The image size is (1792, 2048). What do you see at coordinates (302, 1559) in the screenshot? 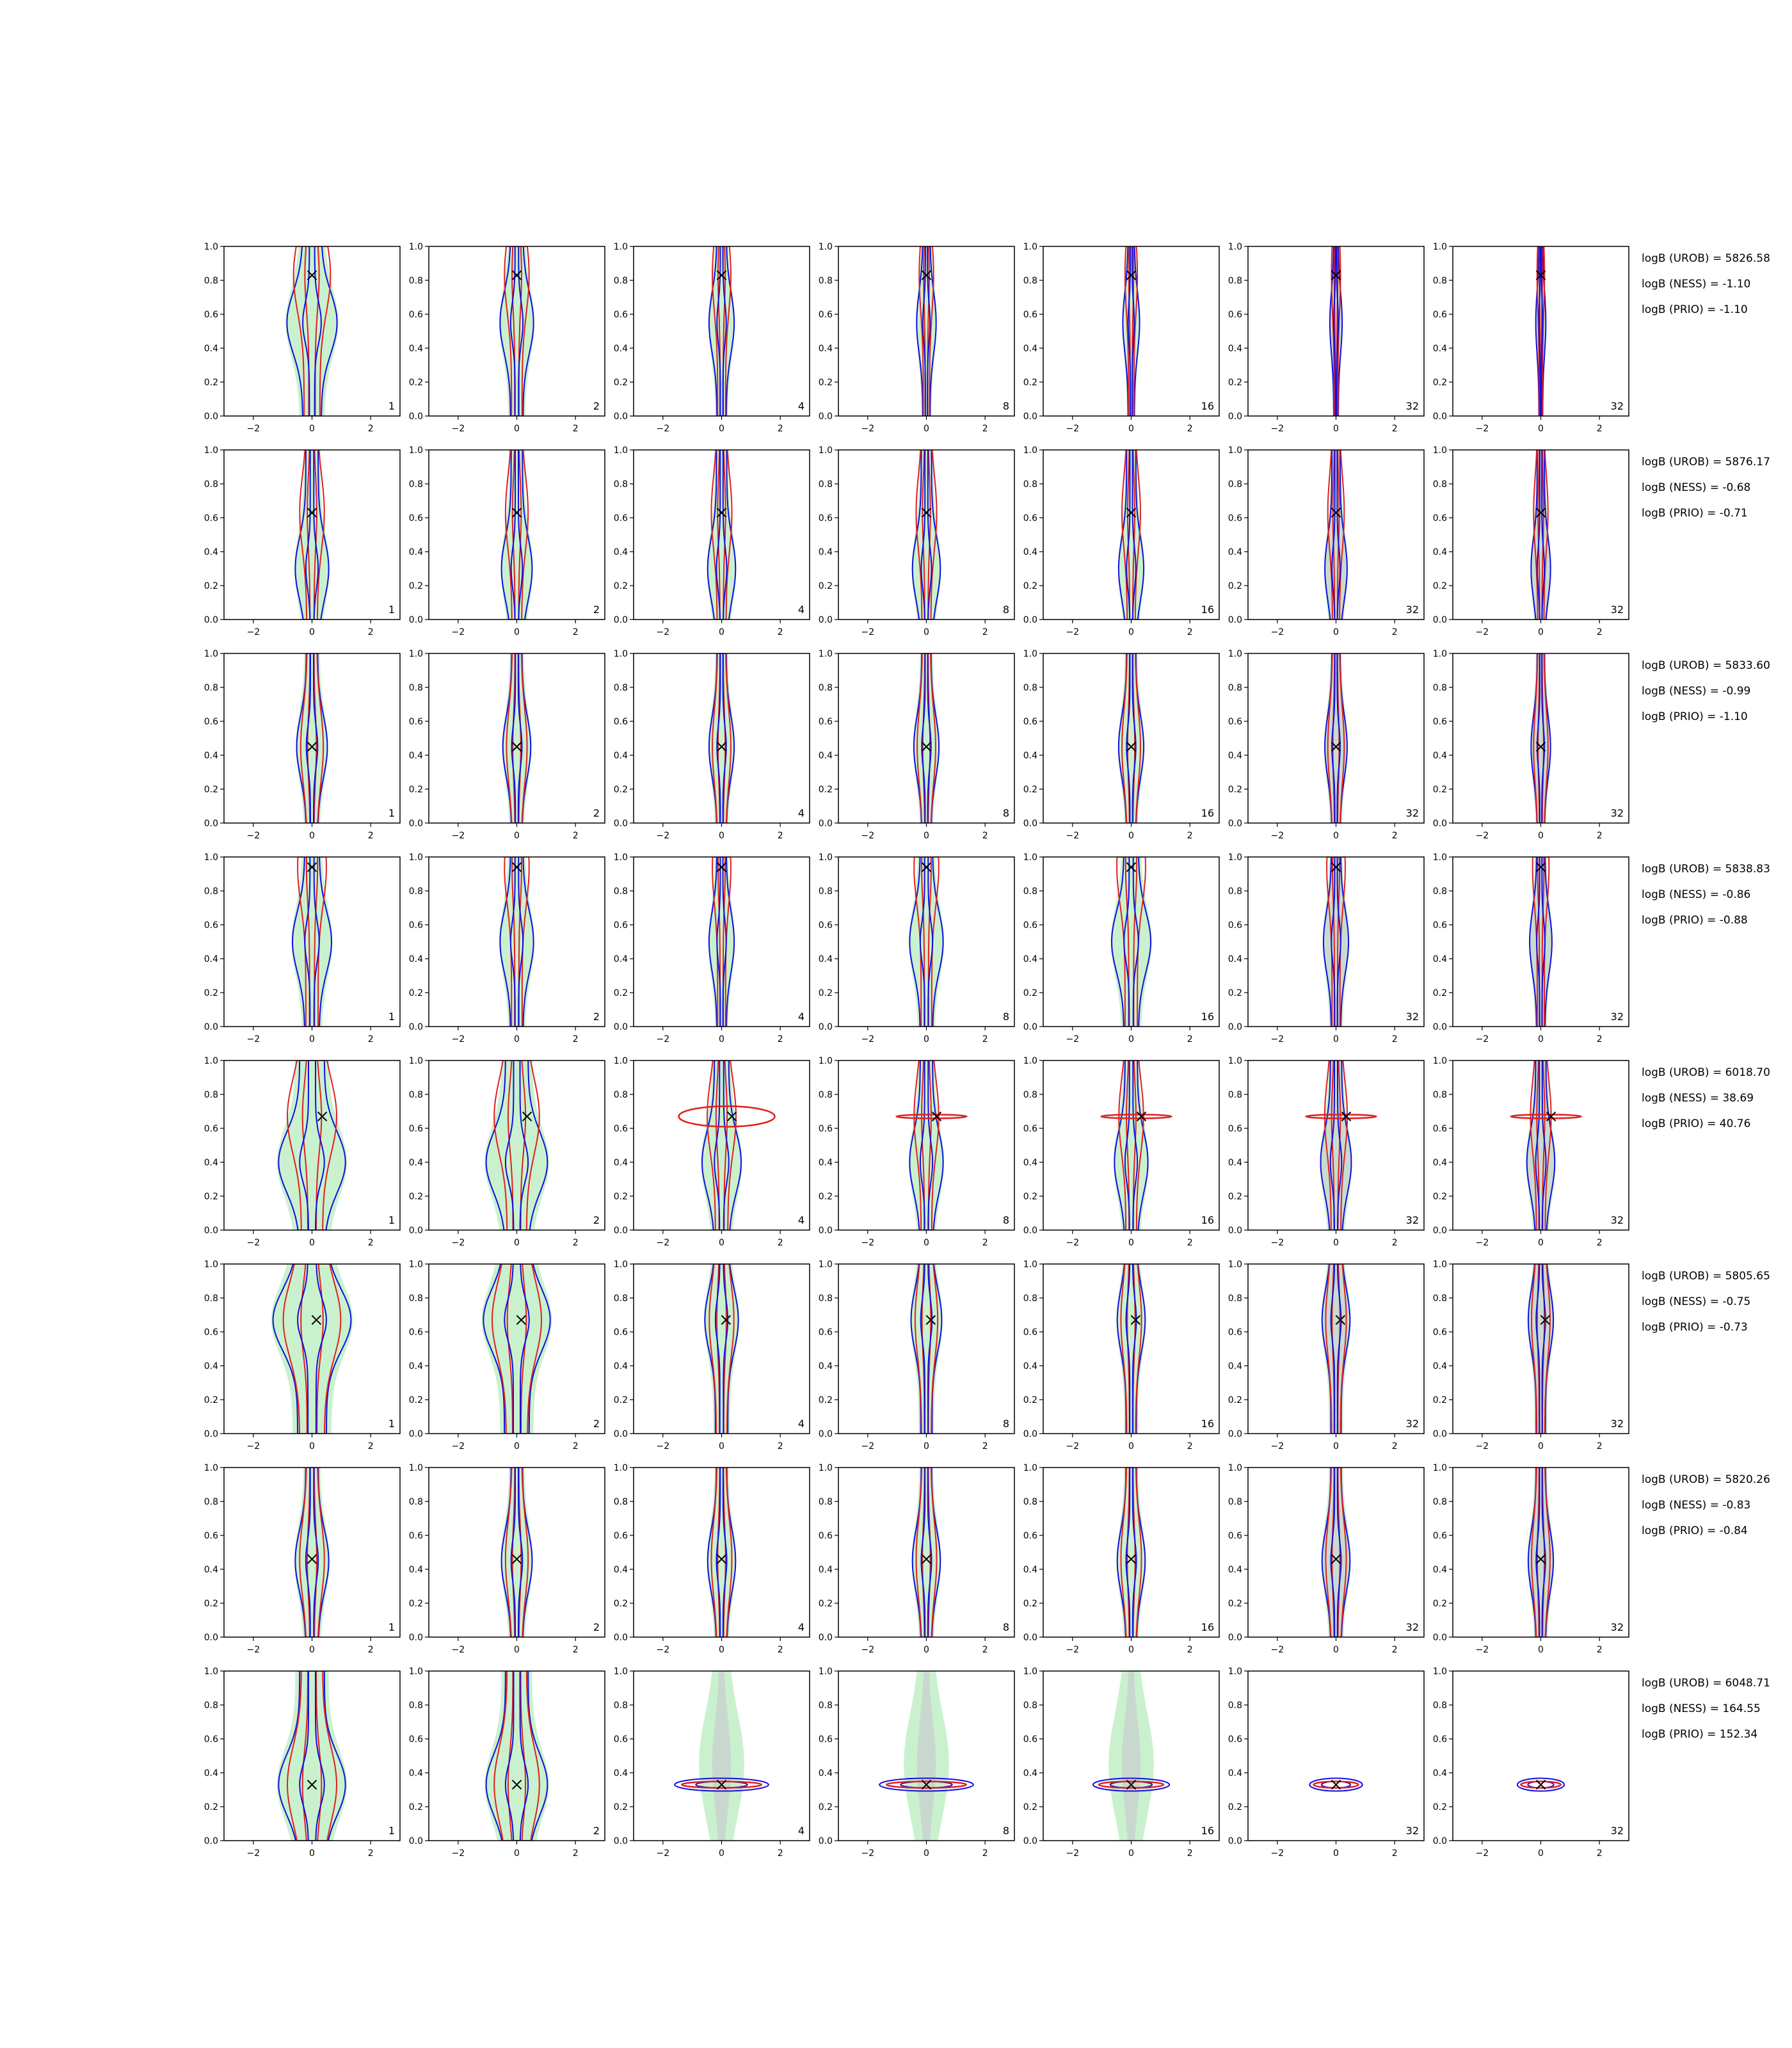
I see `subplot-r7-c1: −2 0 2 0.0 0.2 0.4 0.6 0.8 1.0 1` at bounding box center [302, 1559].